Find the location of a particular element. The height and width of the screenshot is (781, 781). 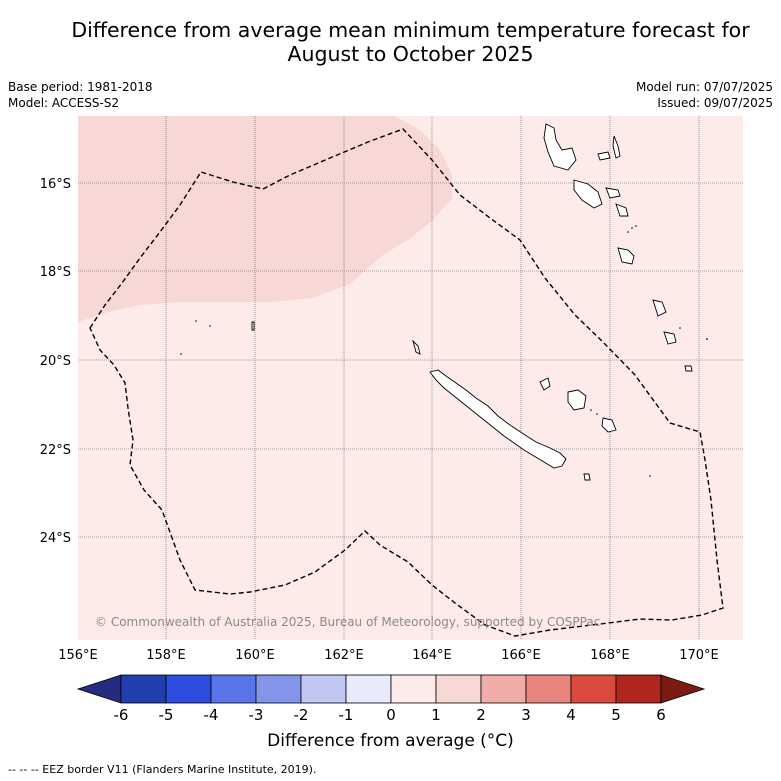

colorbar-tick: 4 is located at coordinates (571, 715).